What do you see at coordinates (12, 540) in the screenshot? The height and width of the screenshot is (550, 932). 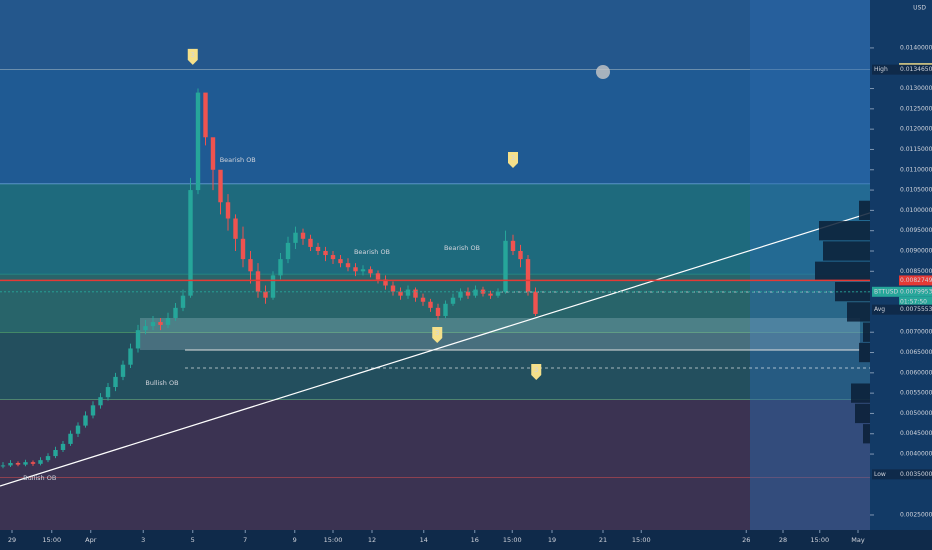 I see `x-tick-label: 29` at bounding box center [12, 540].